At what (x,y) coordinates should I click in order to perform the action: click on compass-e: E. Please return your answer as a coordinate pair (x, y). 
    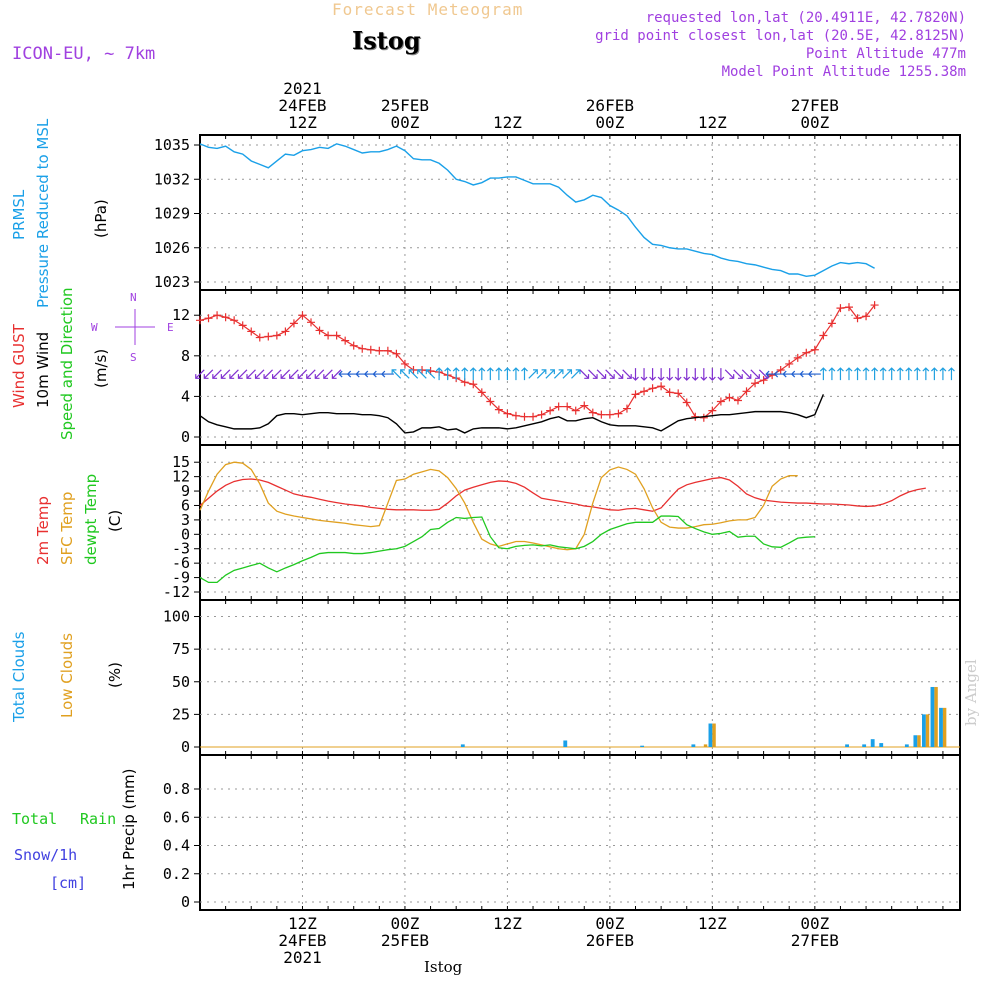
    Looking at the image, I should click on (170, 327).